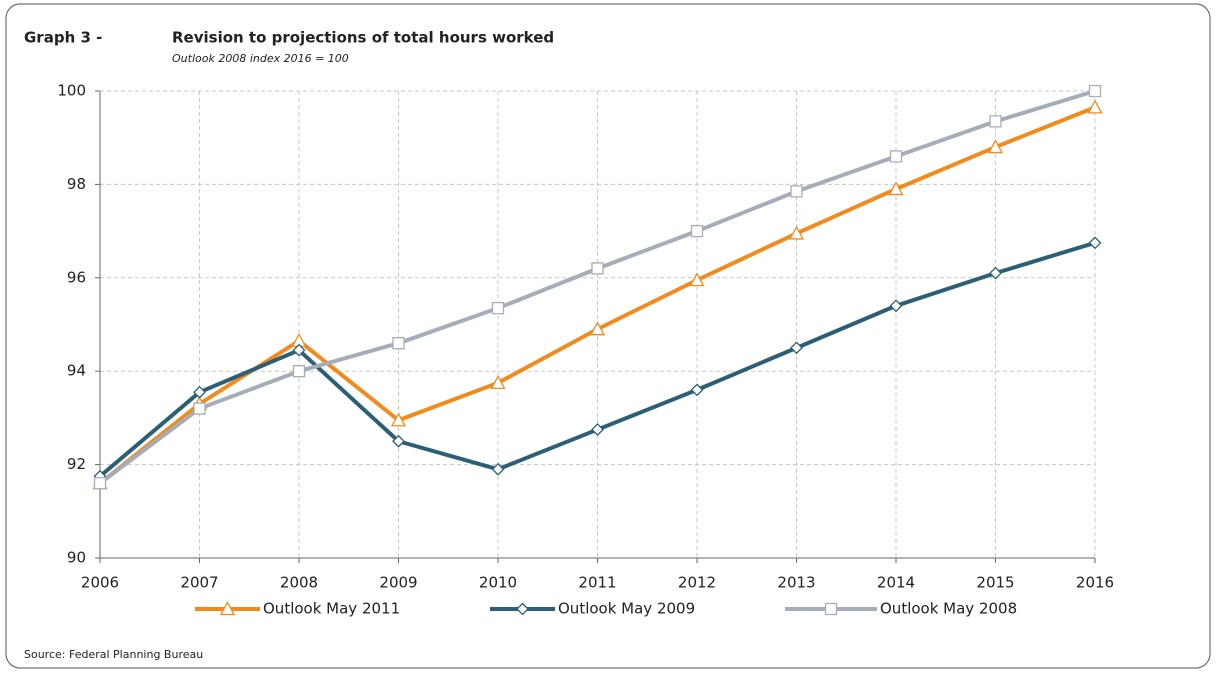 This screenshot has width=1216, height=673. What do you see at coordinates (100, 583) in the screenshot?
I see `x-tick-label: 2006` at bounding box center [100, 583].